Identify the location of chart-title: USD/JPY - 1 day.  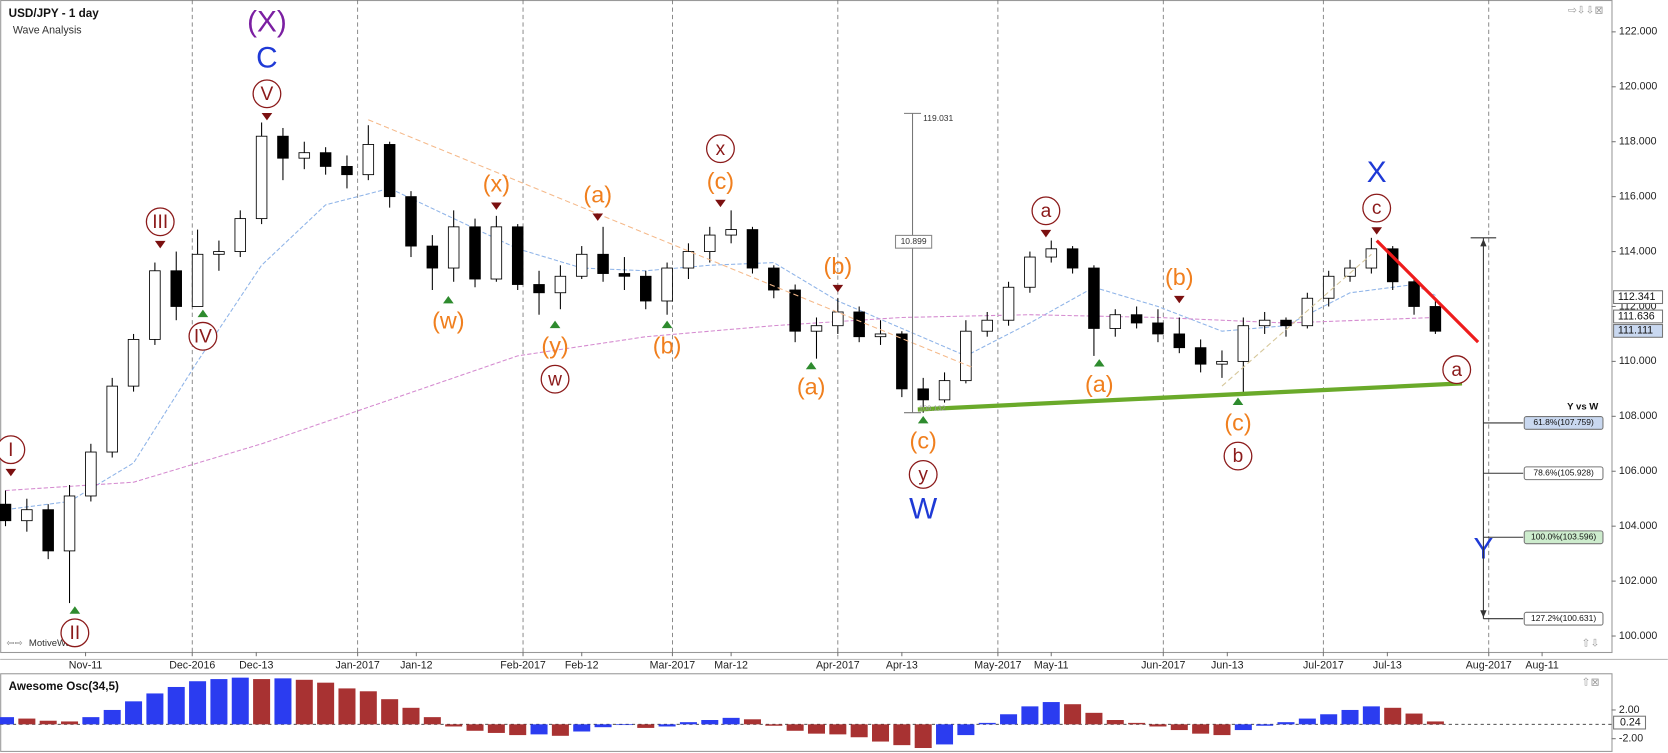
(54, 13).